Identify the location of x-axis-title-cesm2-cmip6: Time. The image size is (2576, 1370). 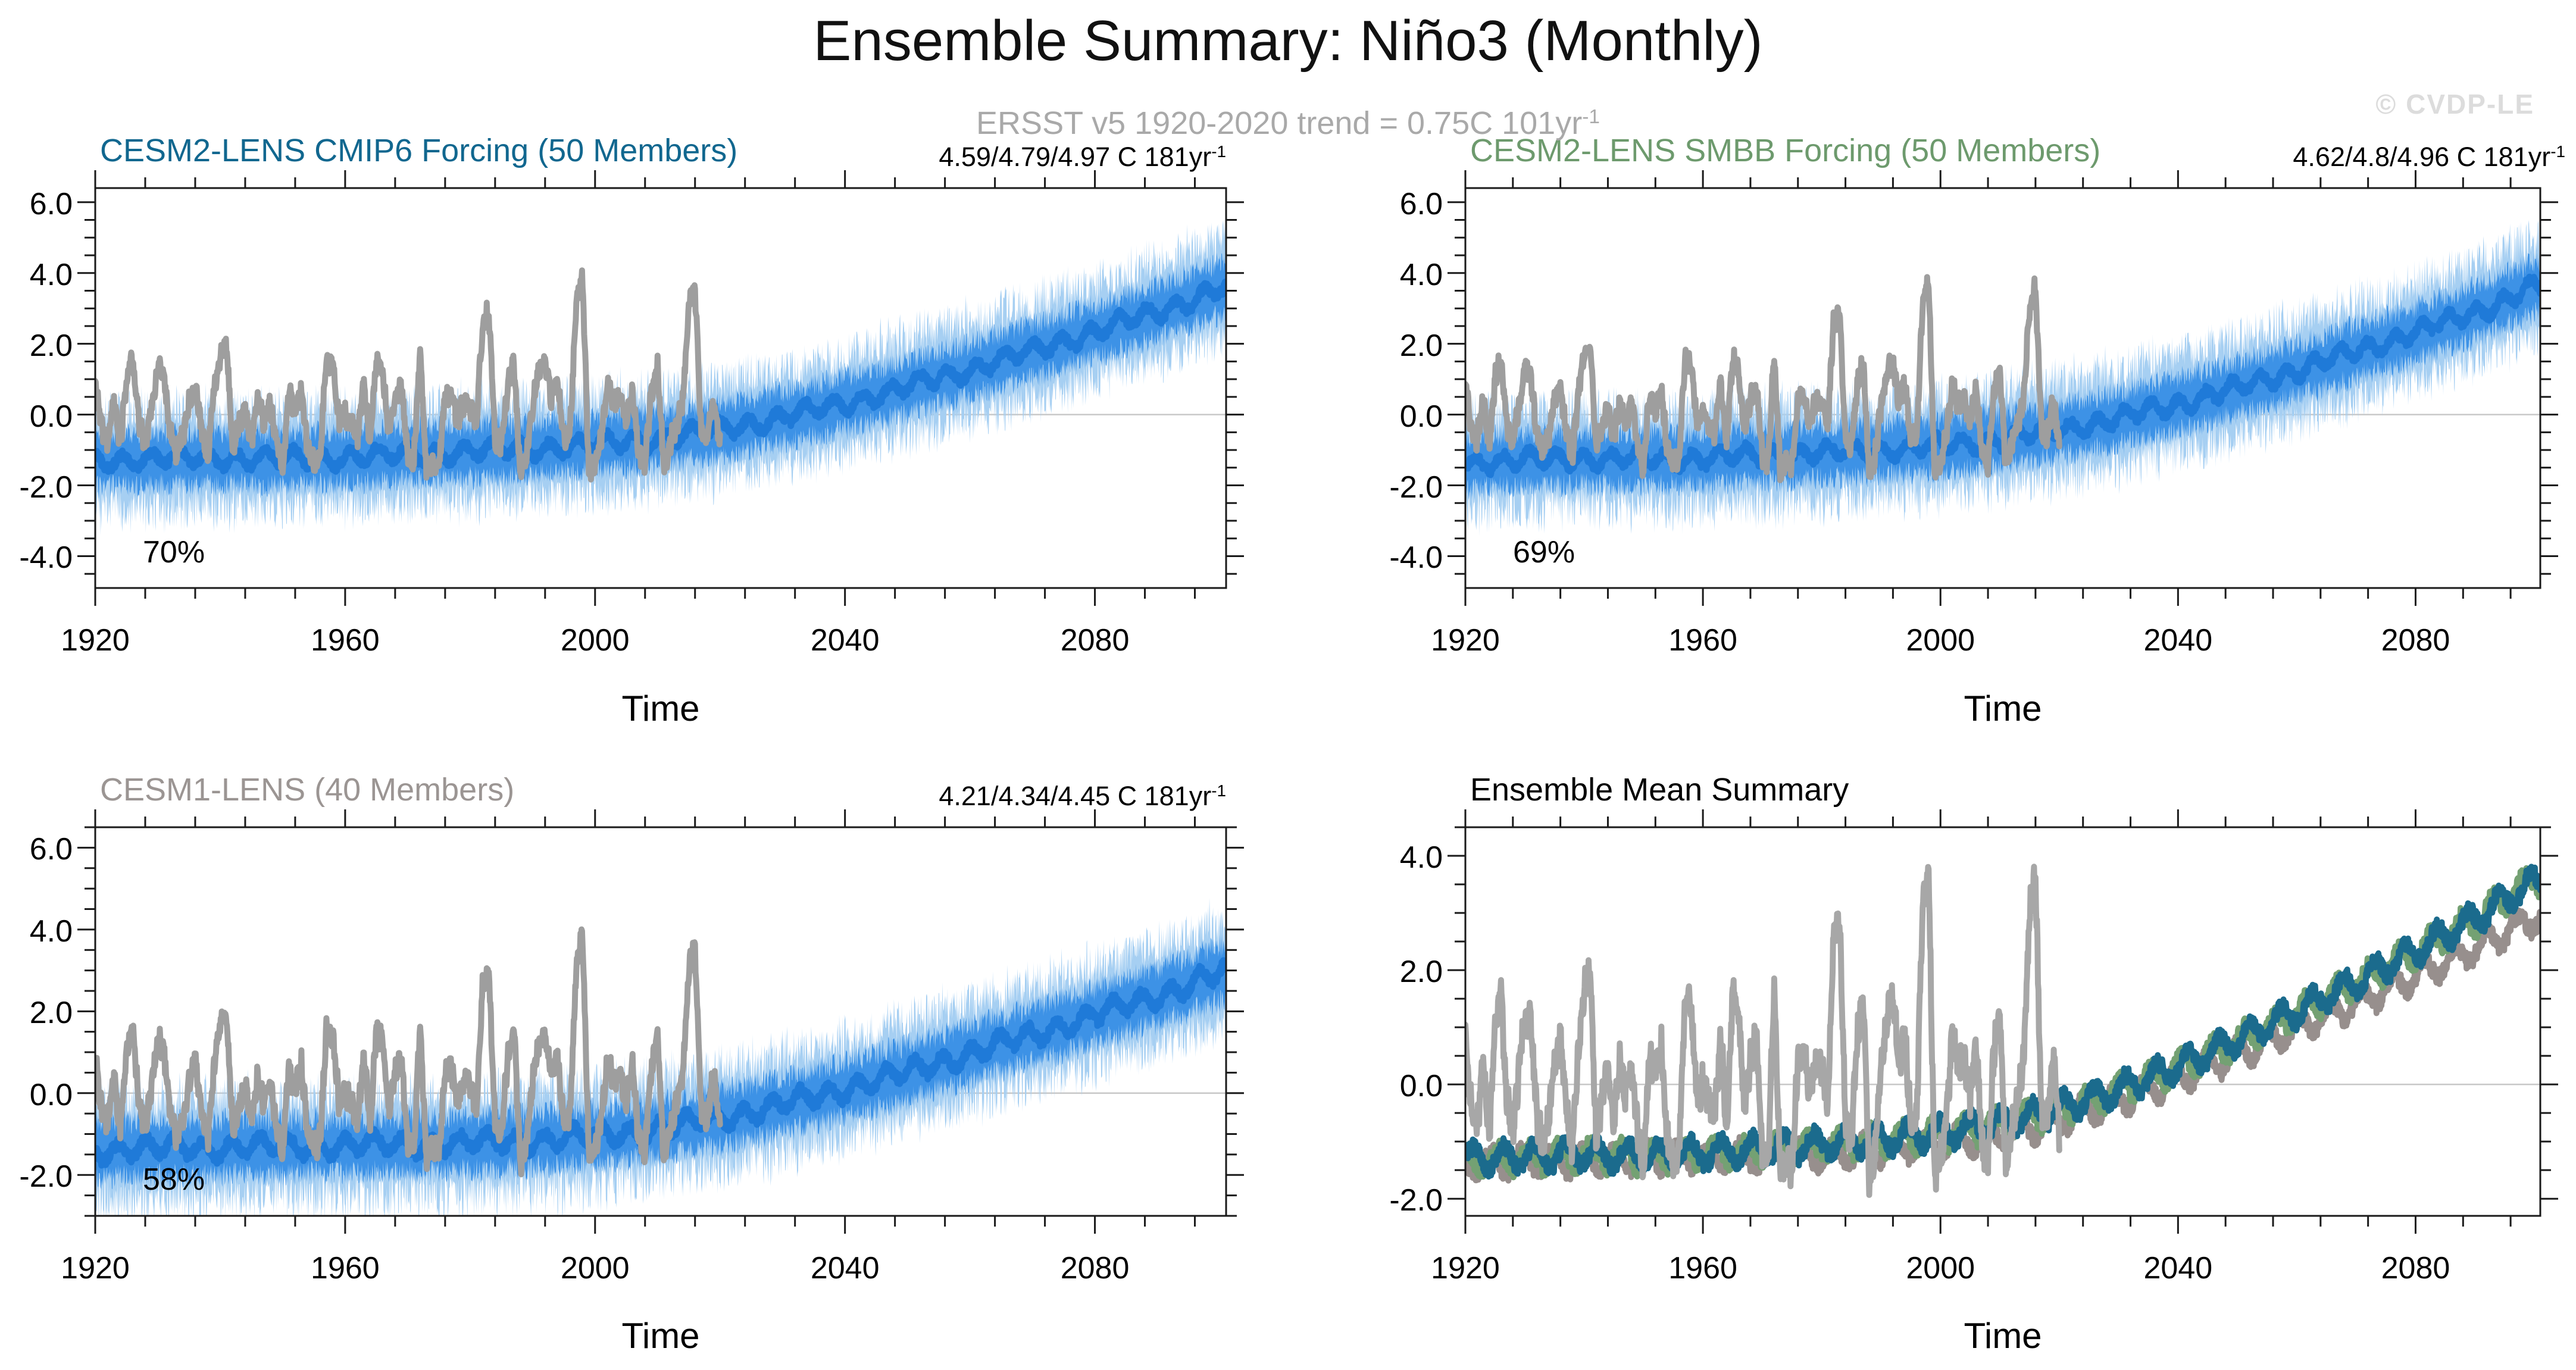
(660, 709).